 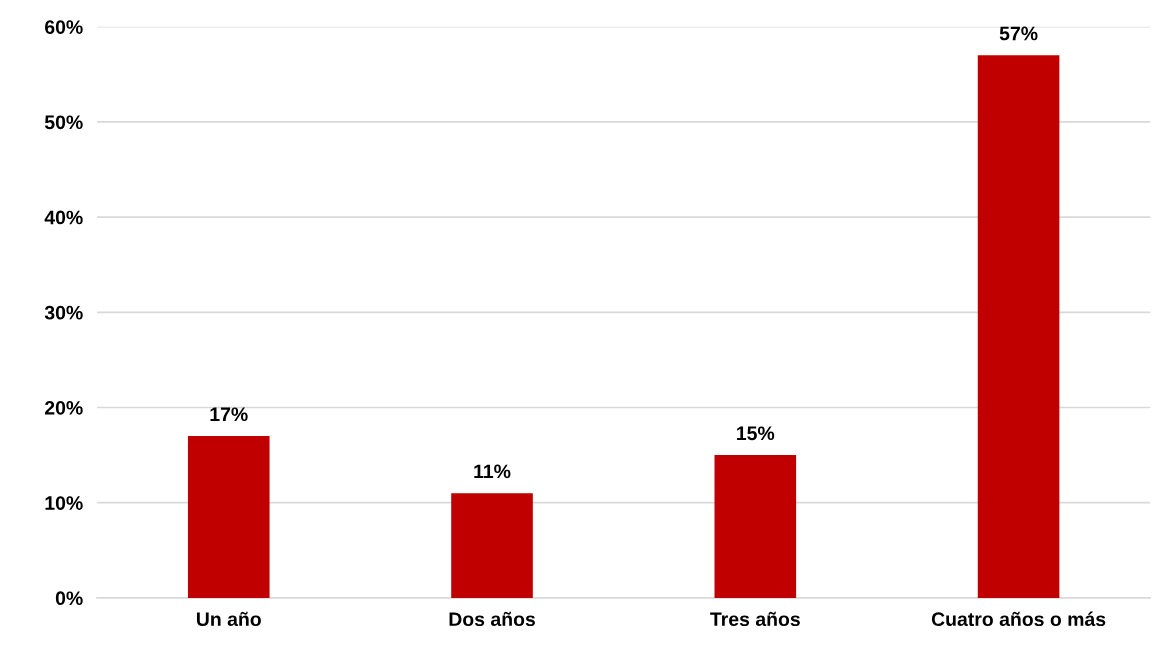 I want to click on y-tick-label: 60%, so click(x=64, y=27).